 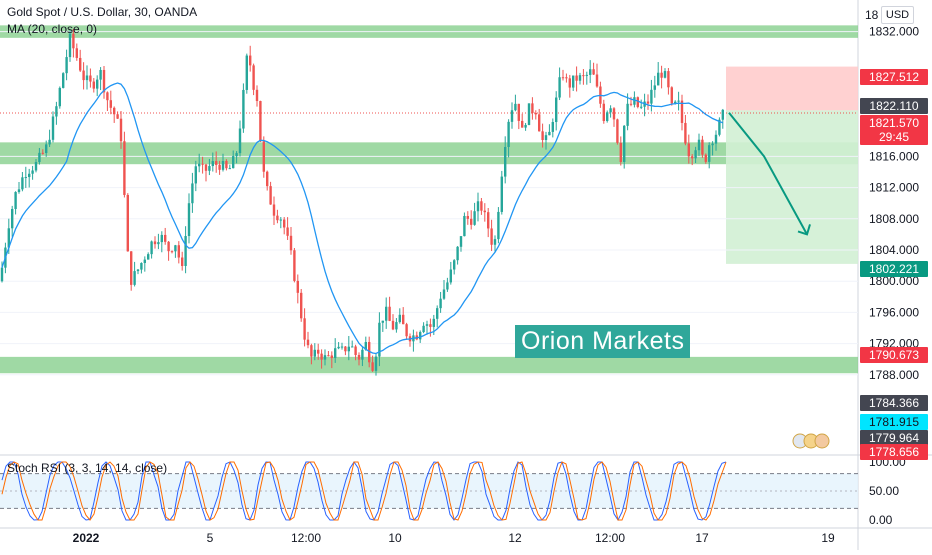 I want to click on price-label-tag: 1802.221, so click(x=894, y=269).